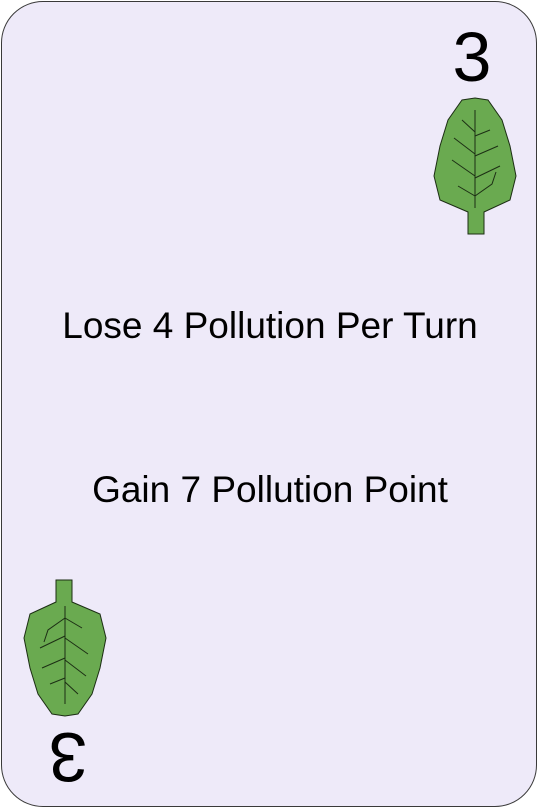 This screenshot has height=810, width=540. I want to click on card-corner-top: 3, so click(472, 132).